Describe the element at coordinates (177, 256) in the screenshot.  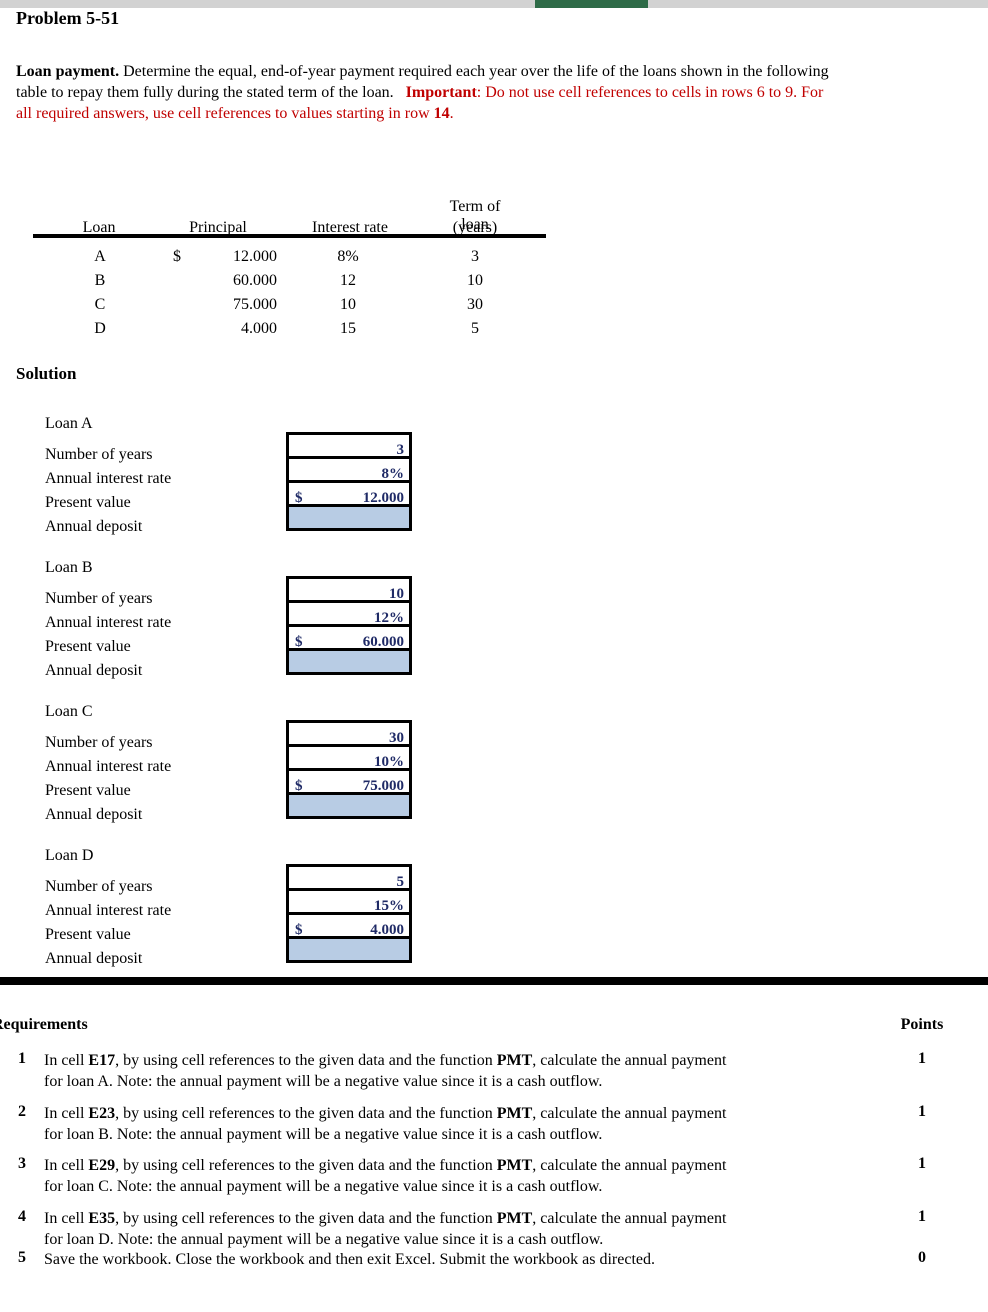
I see `cell-currency: $` at that location.